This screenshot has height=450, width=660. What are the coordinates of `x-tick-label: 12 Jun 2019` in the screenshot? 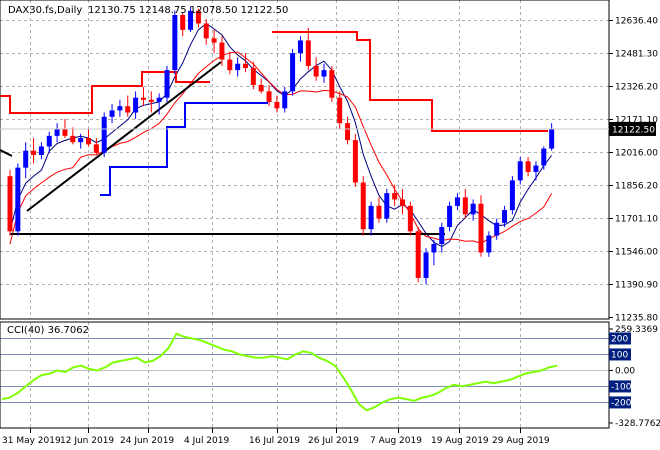 It's located at (87, 441).